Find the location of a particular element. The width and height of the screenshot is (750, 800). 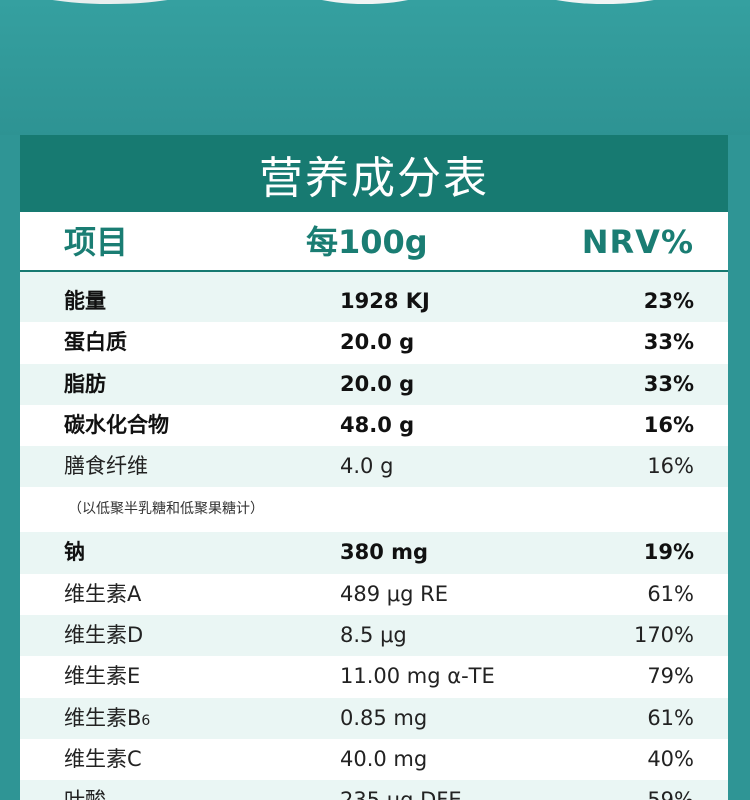

row-name: 脂肪 is located at coordinates (85, 384).